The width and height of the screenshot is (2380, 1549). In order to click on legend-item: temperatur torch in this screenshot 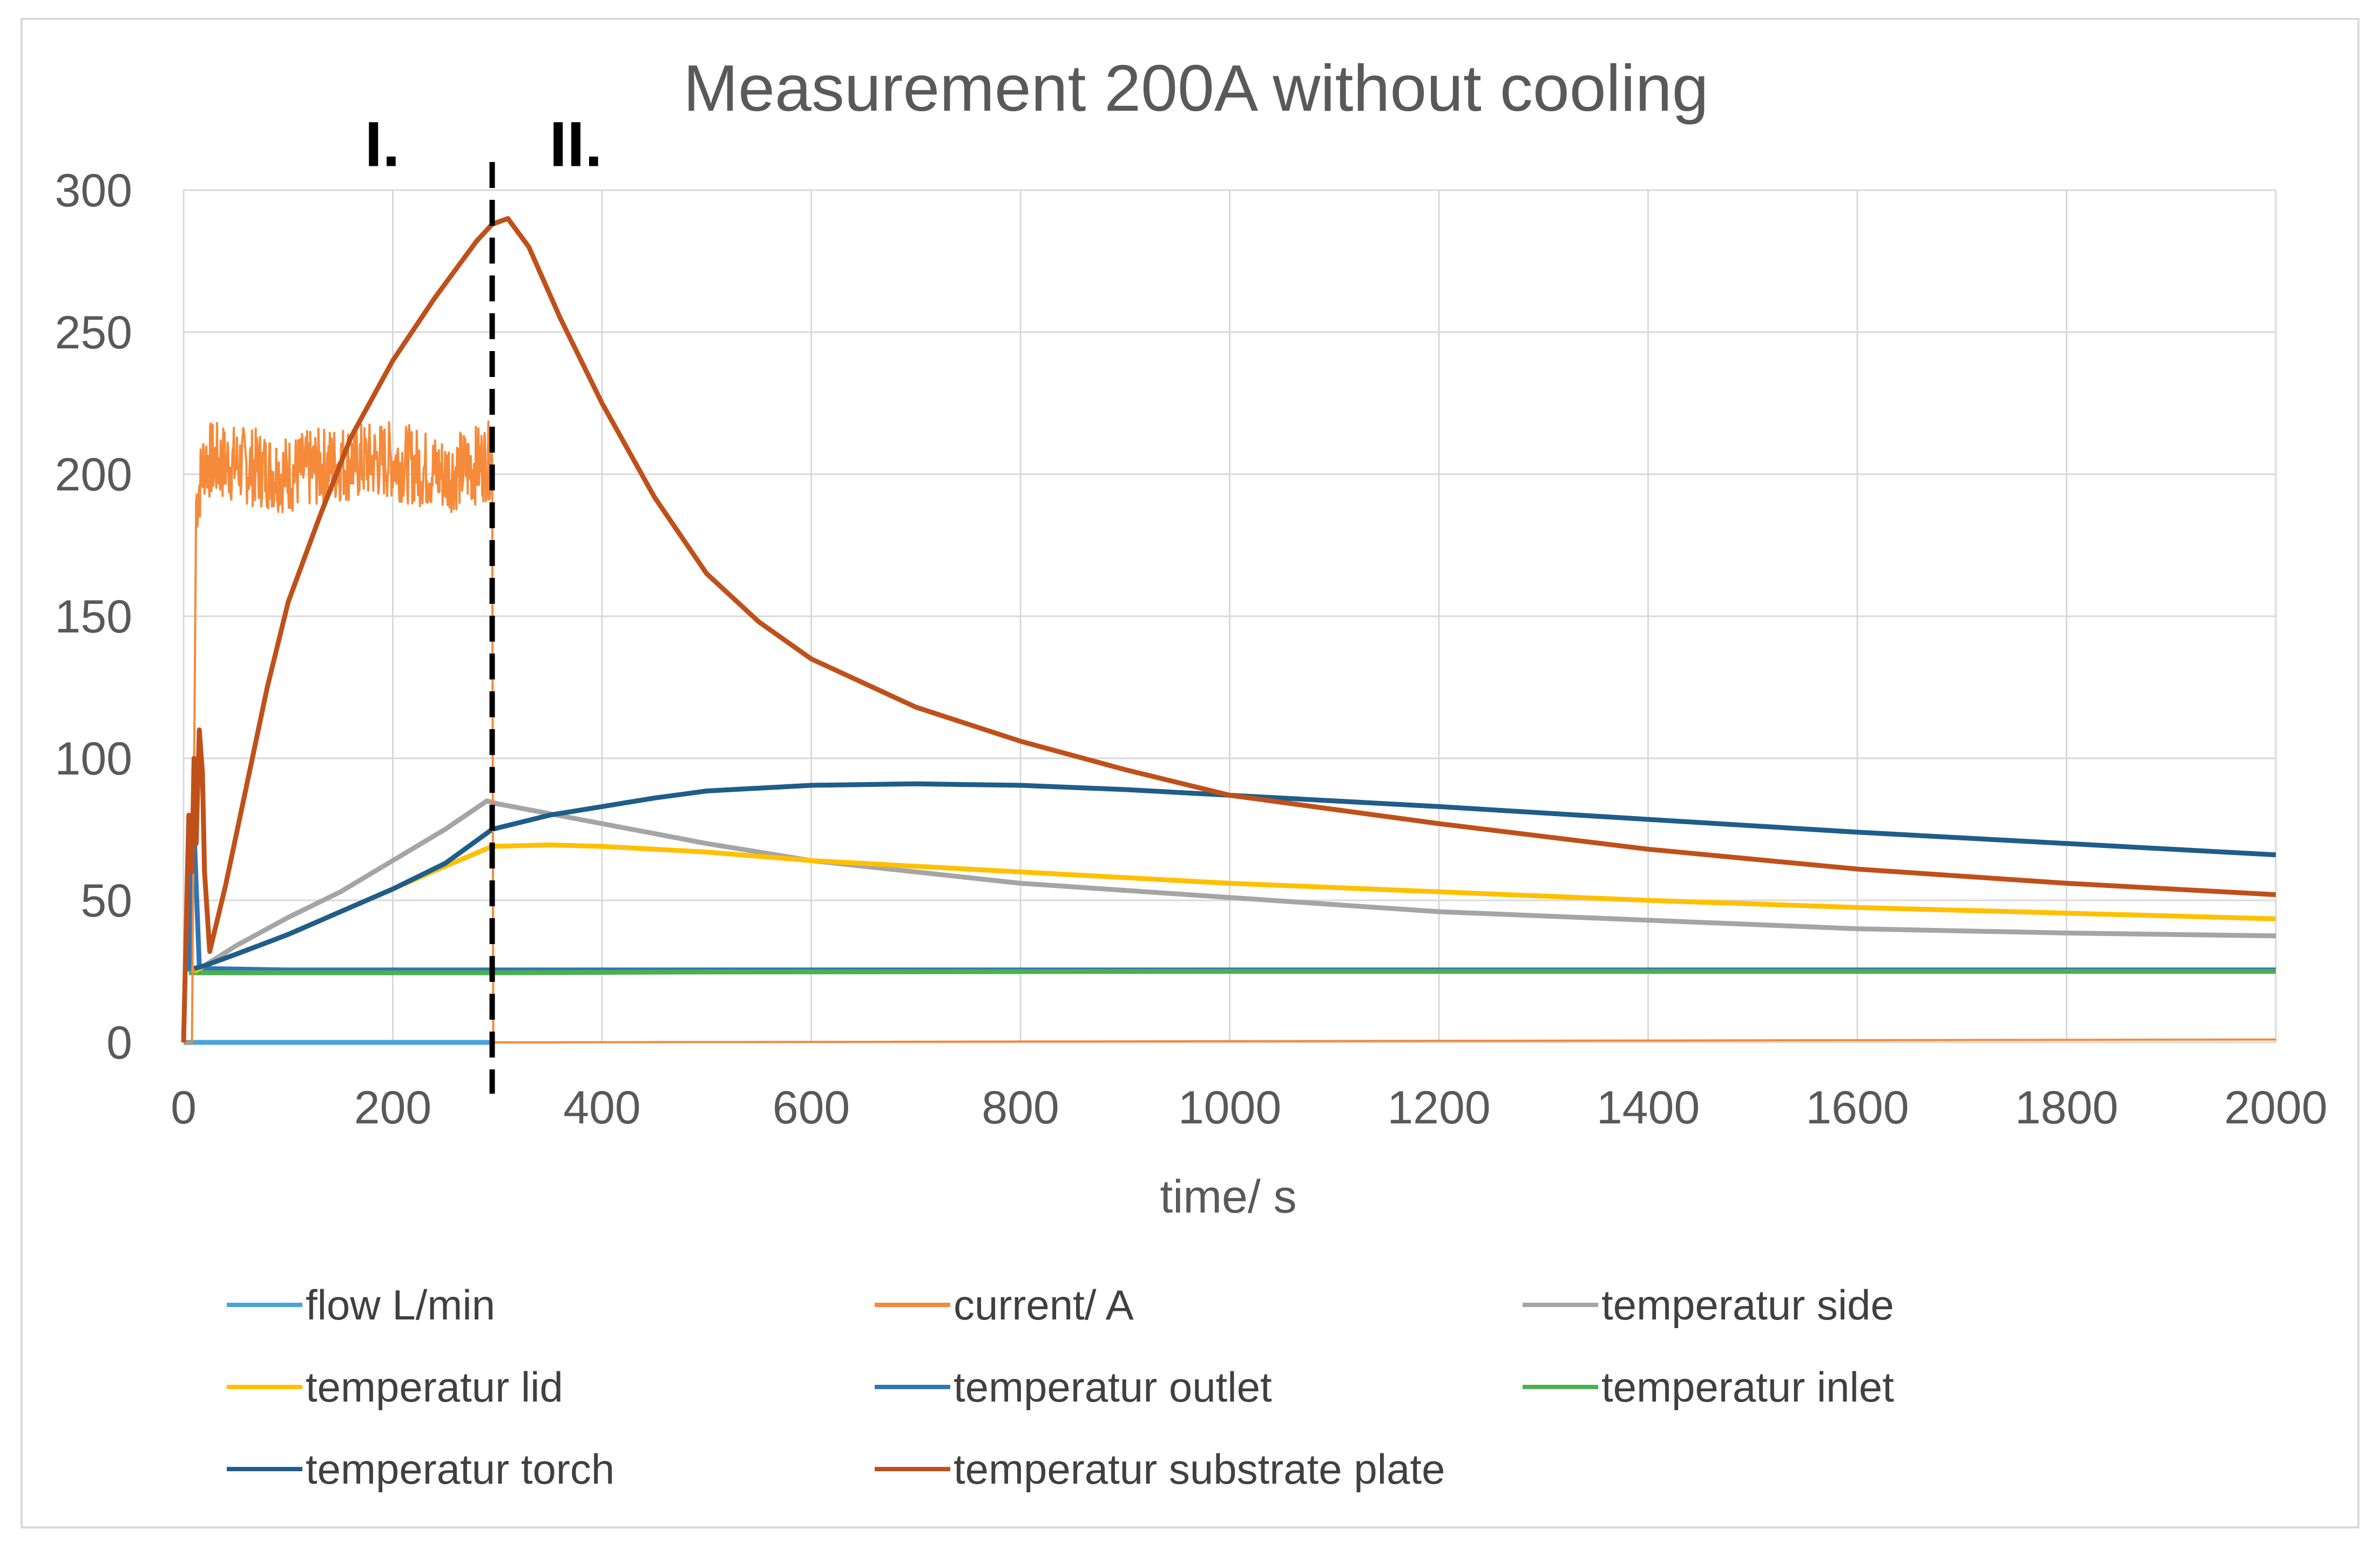, I will do `click(551, 1469)`.